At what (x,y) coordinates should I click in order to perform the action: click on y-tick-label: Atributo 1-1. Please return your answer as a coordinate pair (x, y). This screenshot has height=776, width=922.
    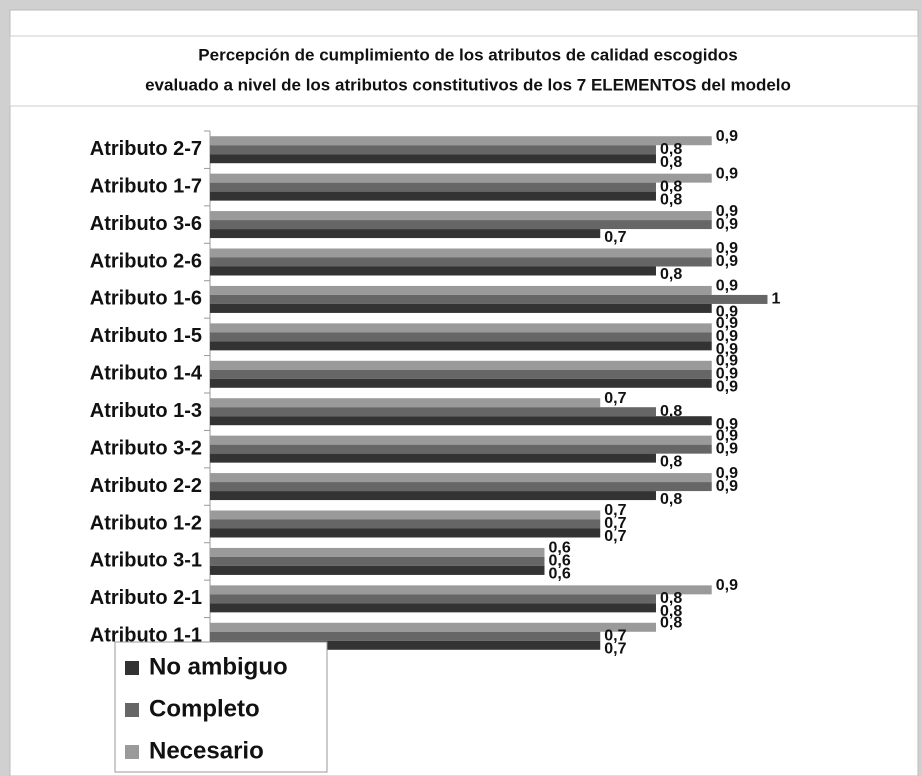
    Looking at the image, I should click on (146, 636).